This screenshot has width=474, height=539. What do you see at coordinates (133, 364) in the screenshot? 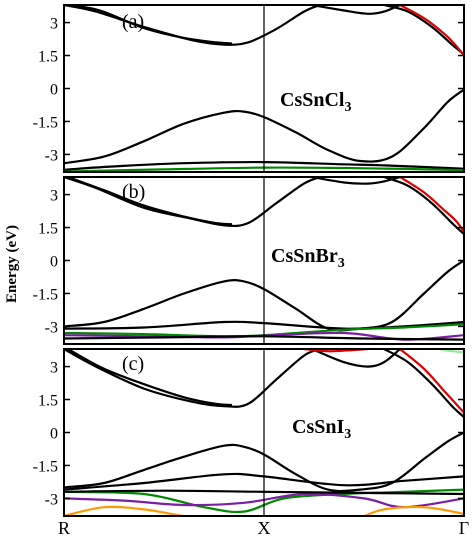
I see `panel-label: (c)` at bounding box center [133, 364].